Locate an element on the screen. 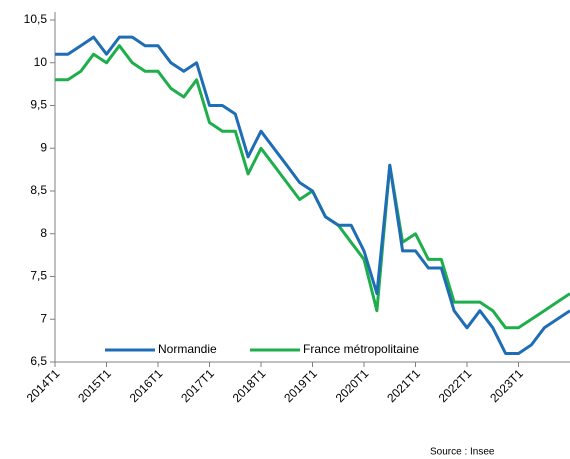 This screenshot has width=570, height=459. x-tick-label: 2017T1 is located at coordinates (197, 385).